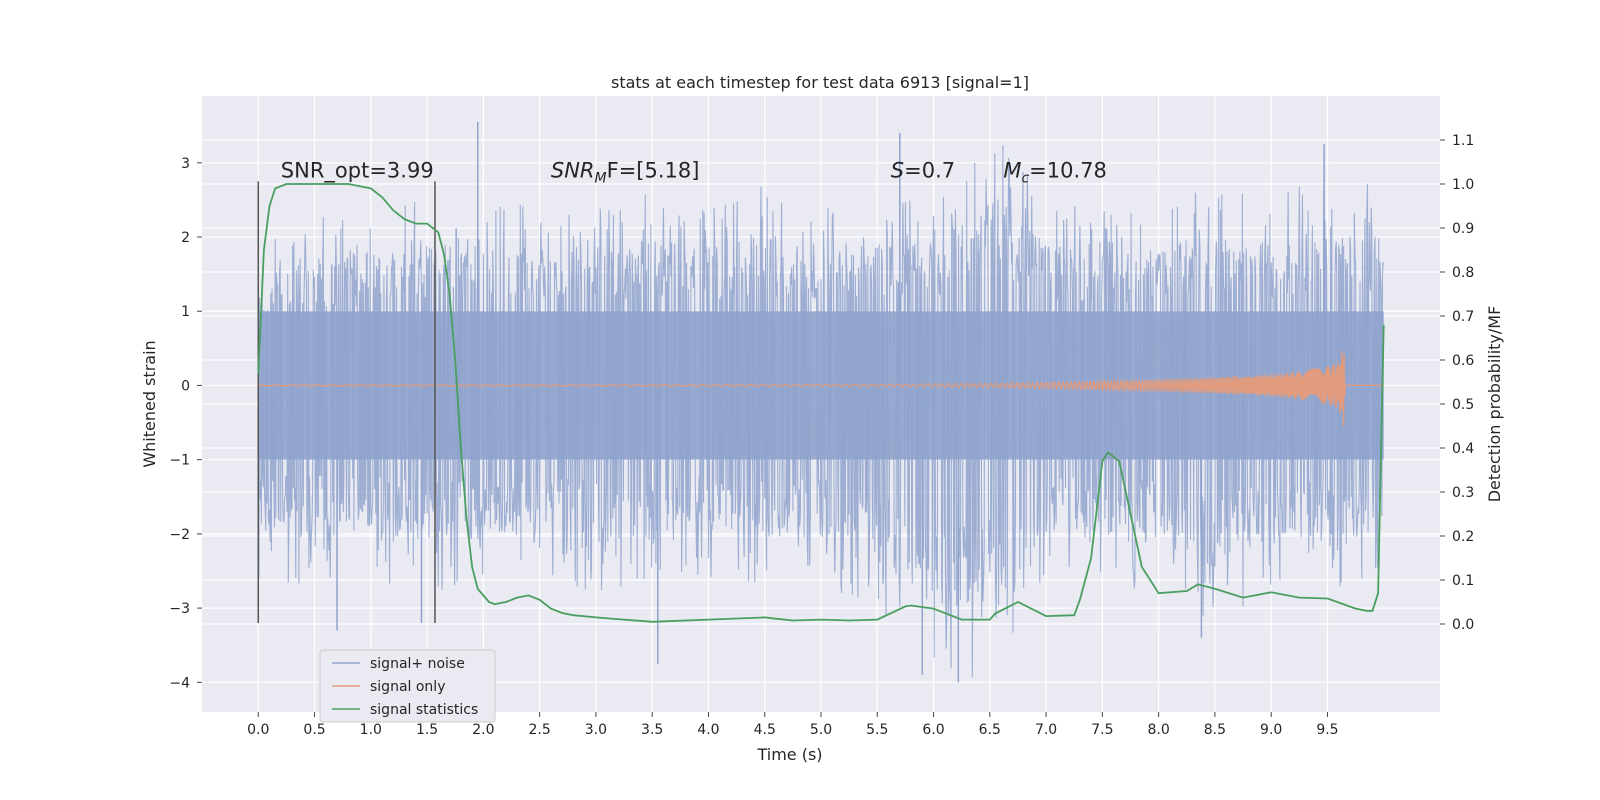 This screenshot has width=1600, height=800. What do you see at coordinates (1102, 730) in the screenshot?
I see `x-tick-label: 7.5` at bounding box center [1102, 730].